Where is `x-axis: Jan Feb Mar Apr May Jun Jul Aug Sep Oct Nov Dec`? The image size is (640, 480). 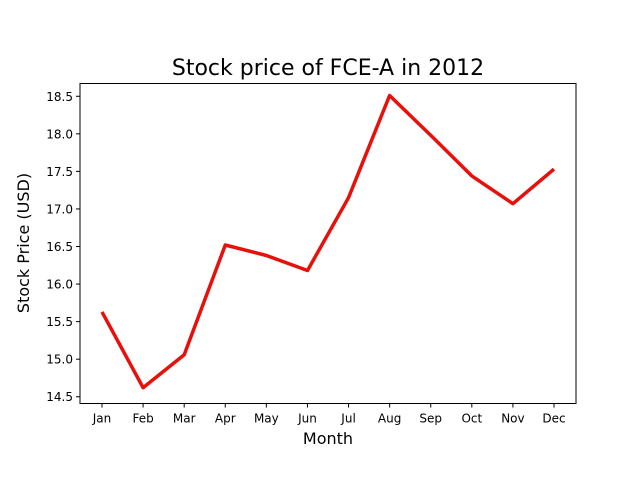 x-axis: Jan Feb Mar Apr May Jun Jul Aug Sep Oct Nov Dec is located at coordinates (329, 414).